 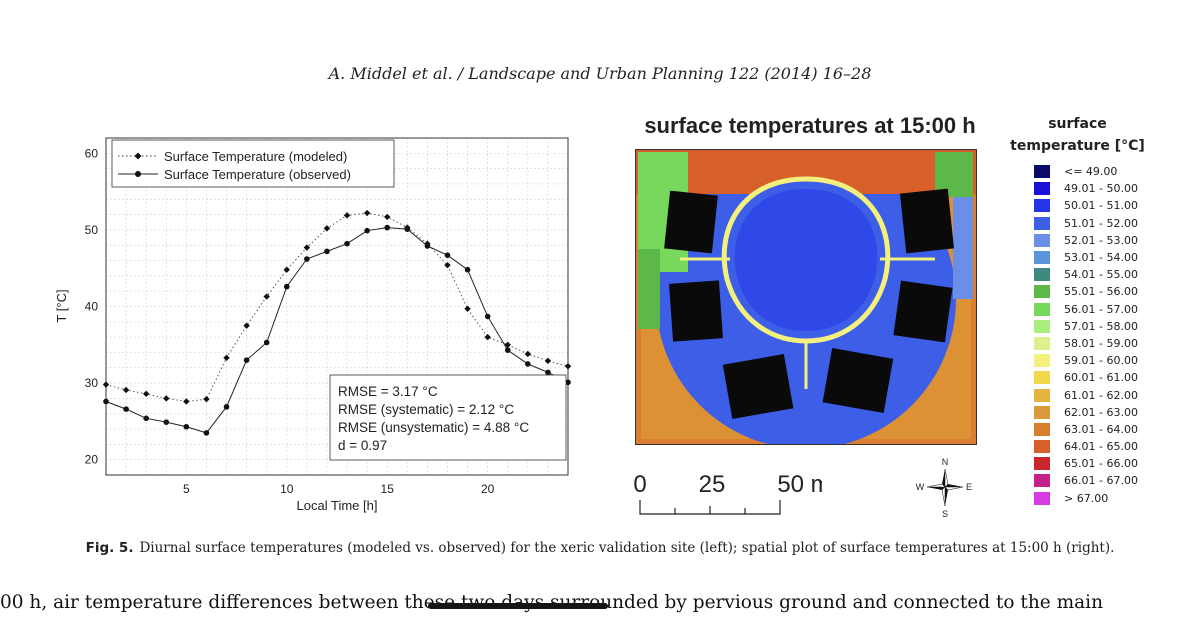 I want to click on chart-series, so click(x=337, y=322).